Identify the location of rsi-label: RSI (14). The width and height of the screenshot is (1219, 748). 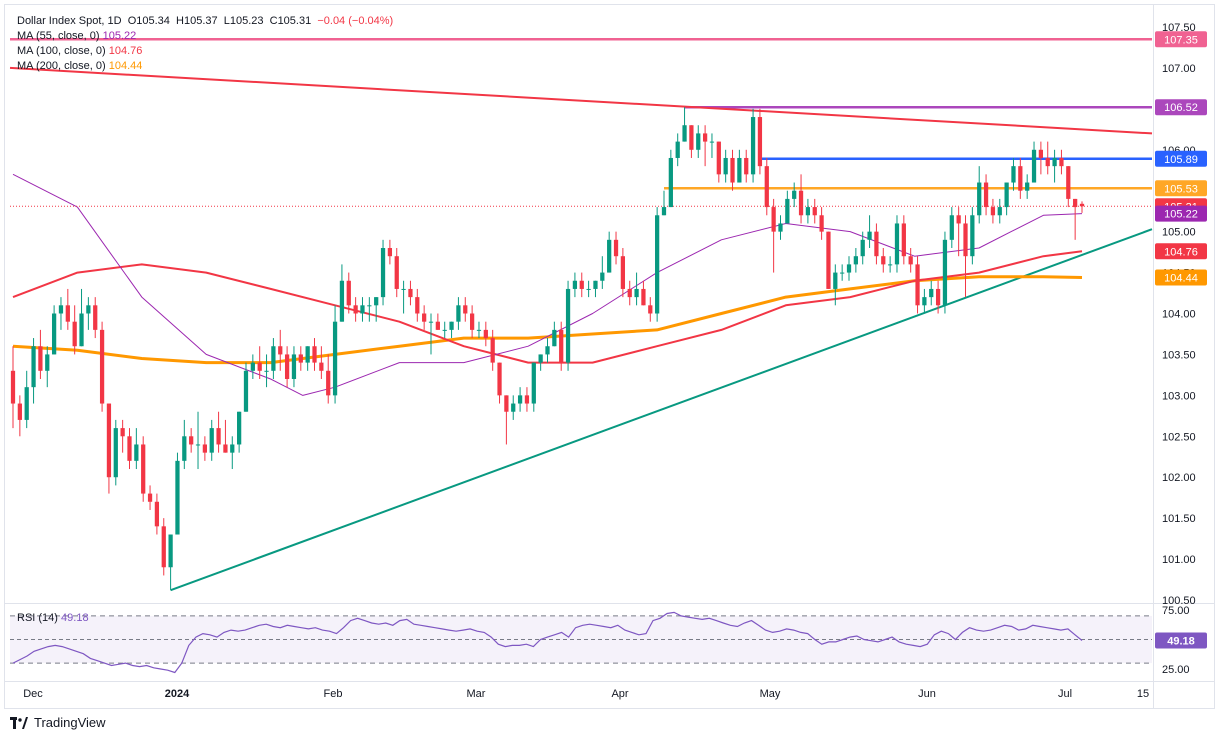
(37, 618).